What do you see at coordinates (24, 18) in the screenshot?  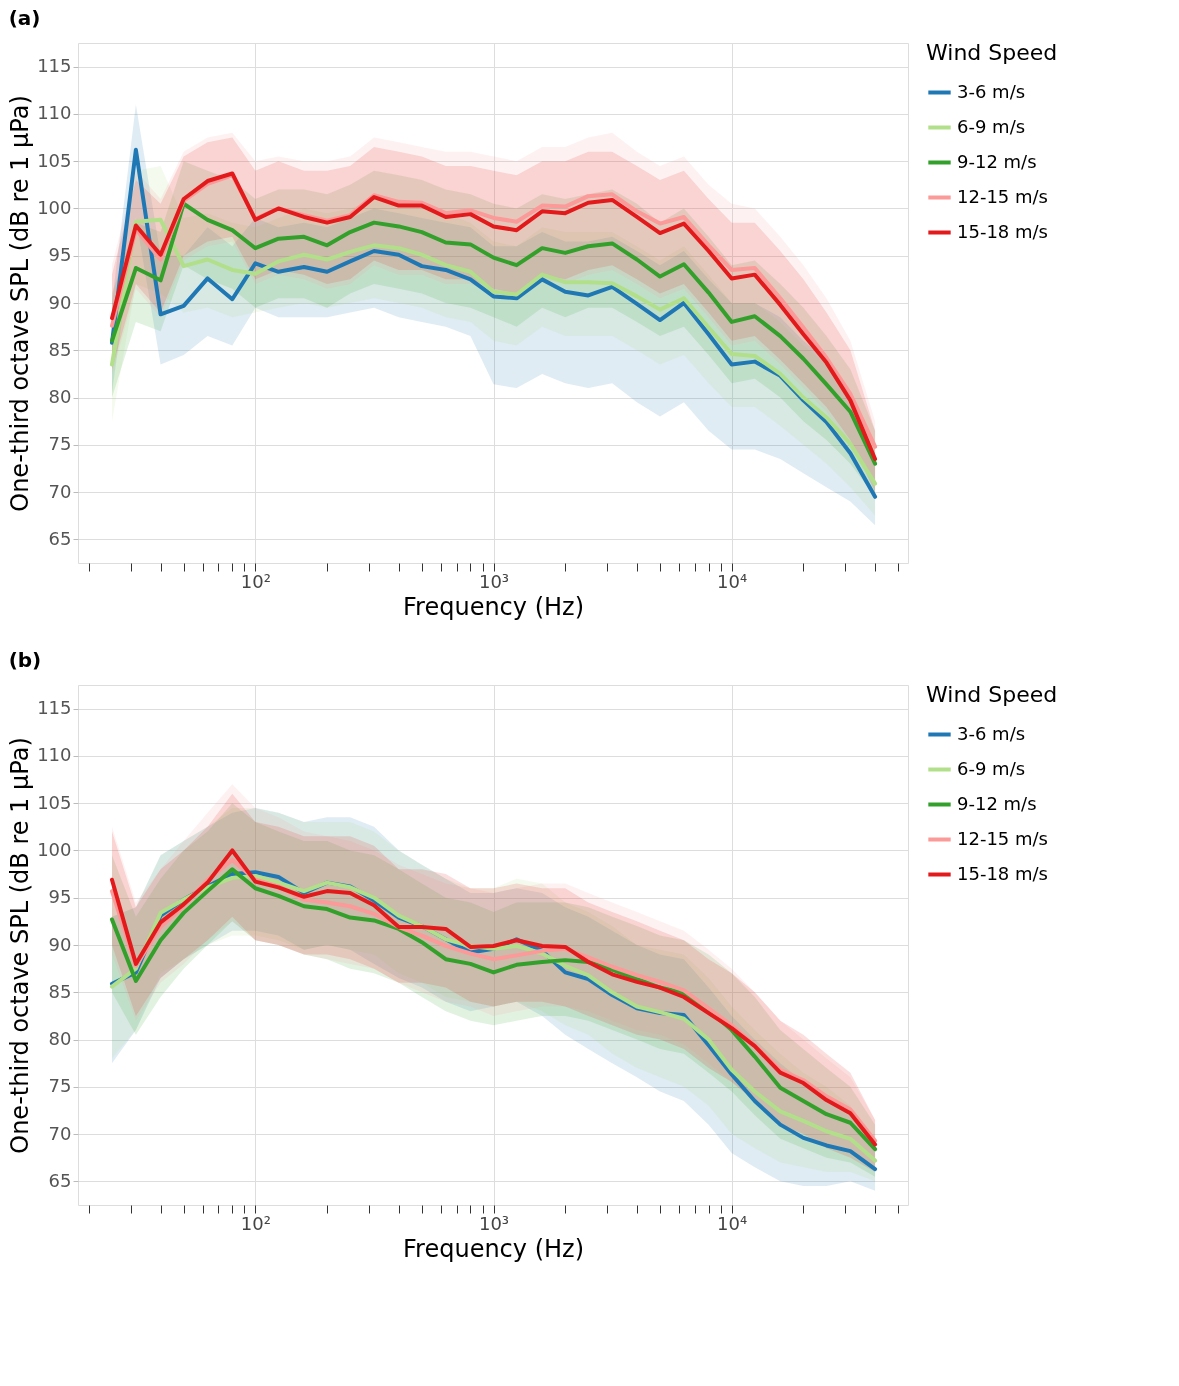 I see `chart-title: (a)` at bounding box center [24, 18].